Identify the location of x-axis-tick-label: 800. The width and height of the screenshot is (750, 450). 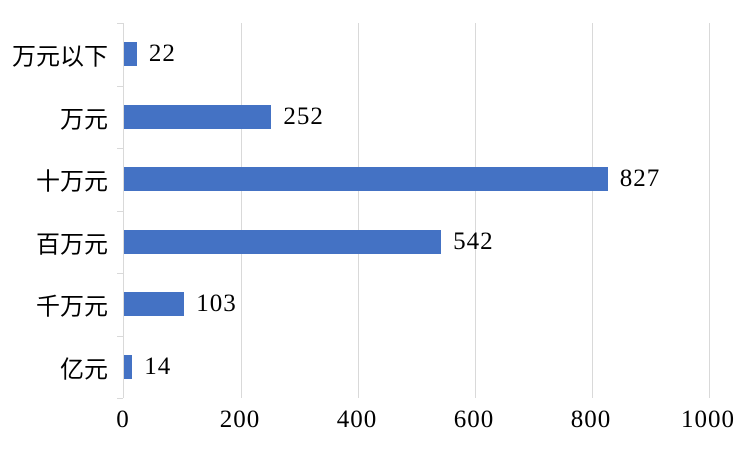
(591, 419).